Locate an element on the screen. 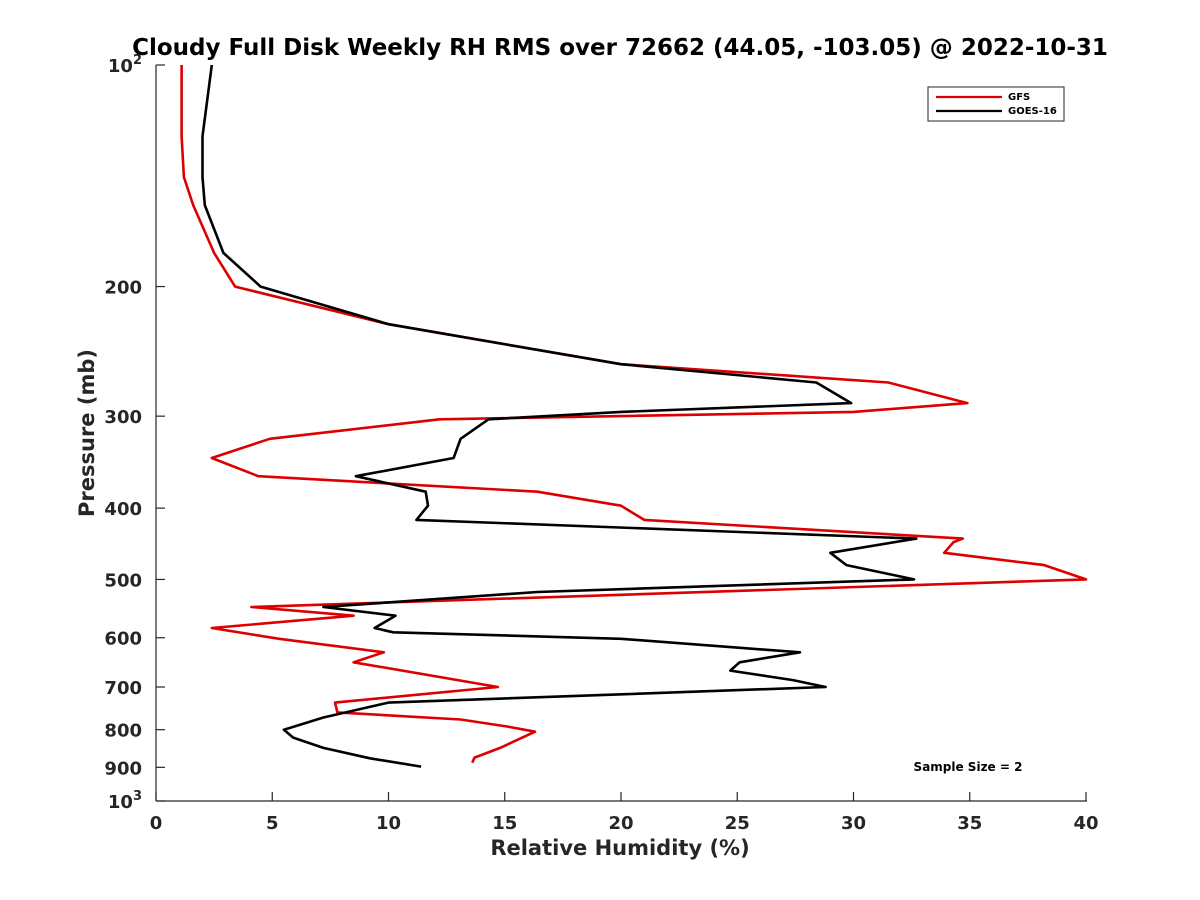 This screenshot has width=1200, height=900. x-tick-label: 25 is located at coordinates (737, 823).